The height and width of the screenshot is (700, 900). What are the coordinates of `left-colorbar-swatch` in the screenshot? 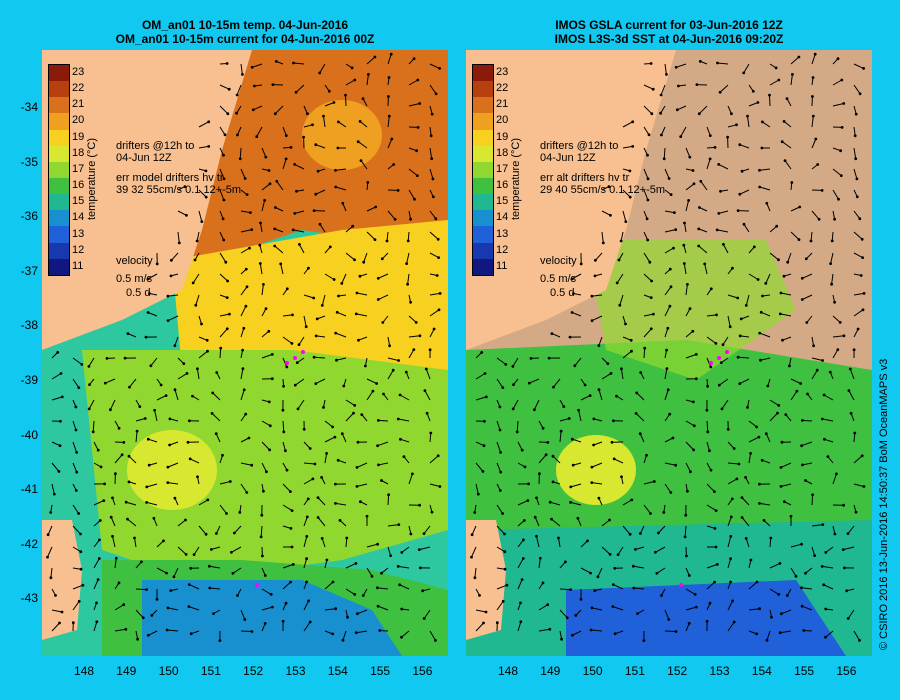 It's located at (59, 137).